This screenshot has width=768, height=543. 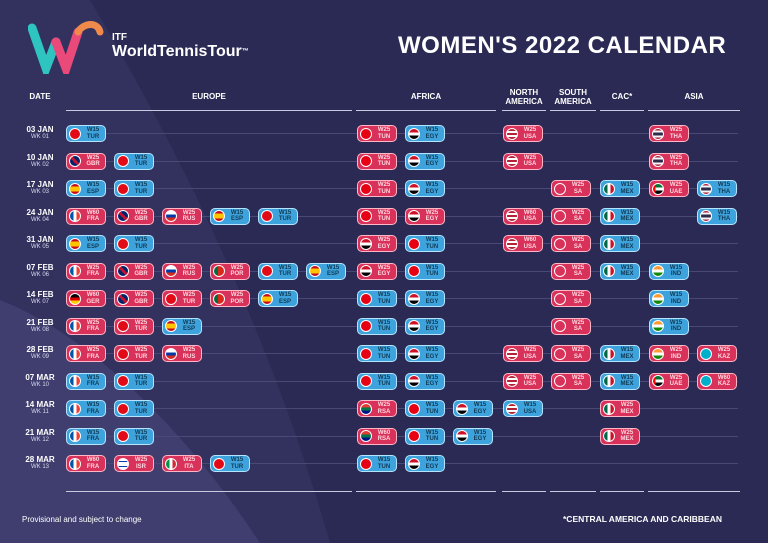 I want to click on tournament-badge: W25 IND, so click(x=669, y=353).